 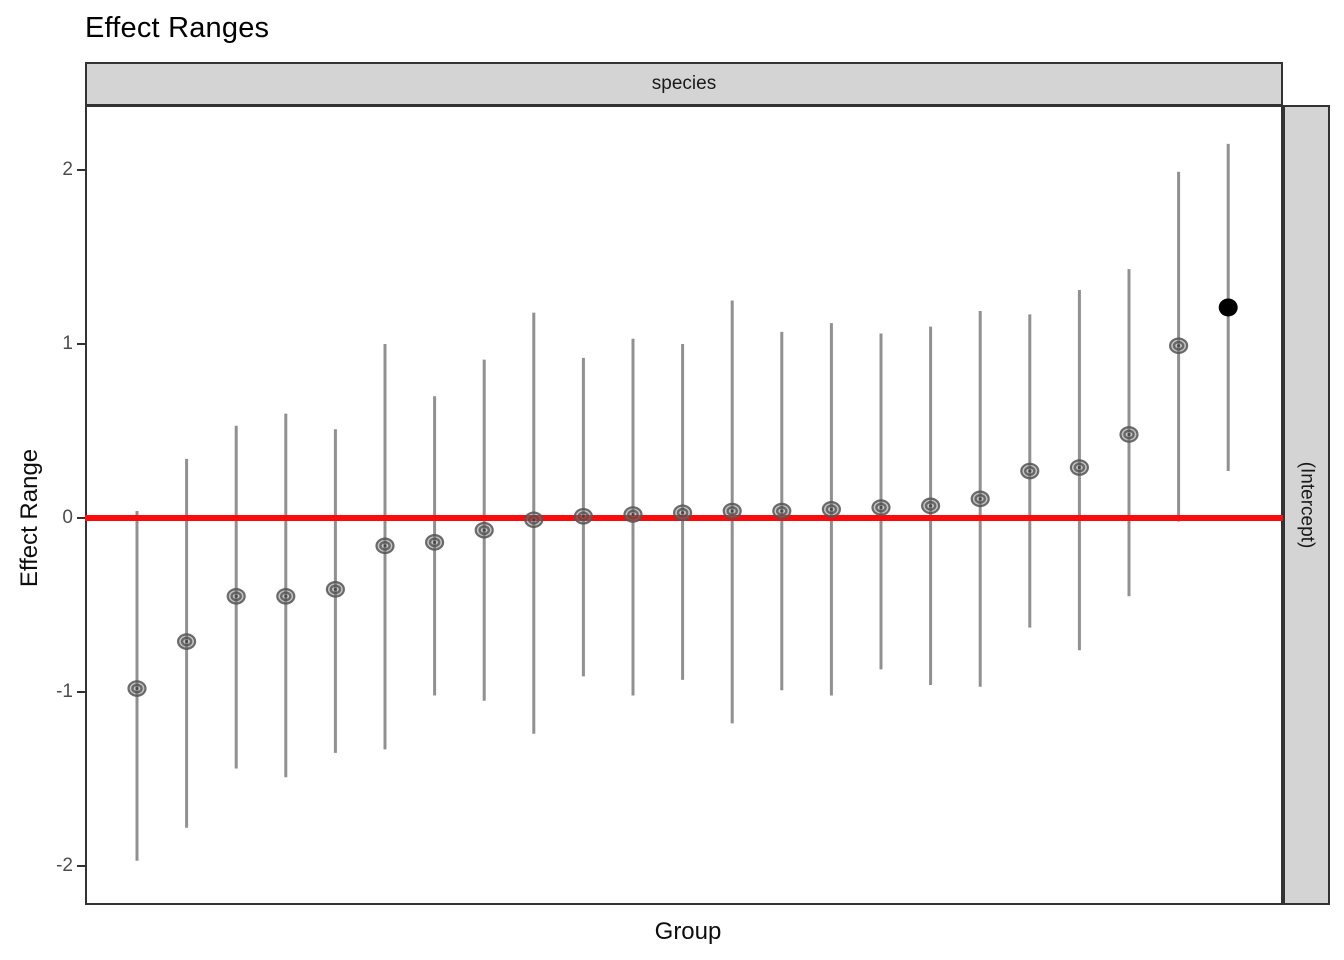 What do you see at coordinates (64, 865) in the screenshot?
I see `y-tick-label: -2` at bounding box center [64, 865].